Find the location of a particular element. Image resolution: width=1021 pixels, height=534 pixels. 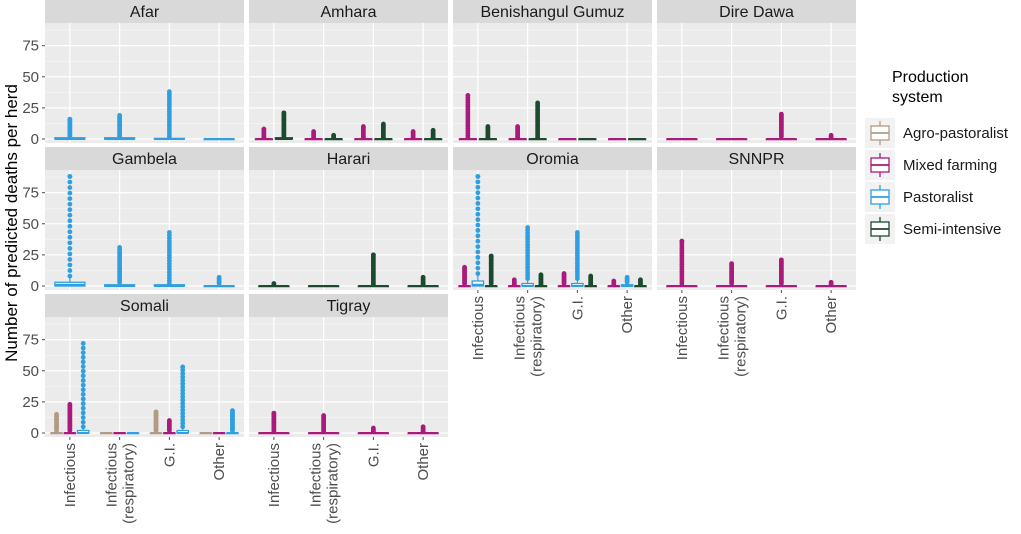

strip-label: Benishangul Gumuz is located at coordinates (552, 12).